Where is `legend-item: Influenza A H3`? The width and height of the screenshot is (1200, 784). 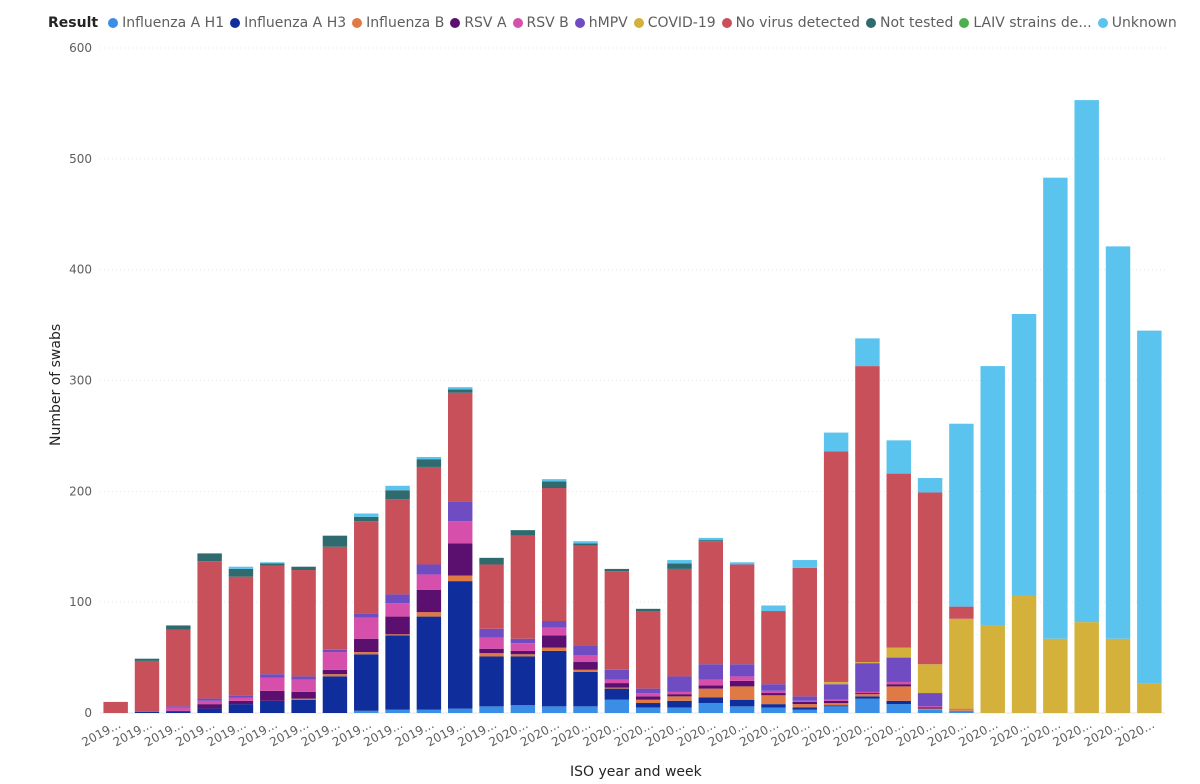 legend-item: Influenza A H3 is located at coordinates (288, 23).